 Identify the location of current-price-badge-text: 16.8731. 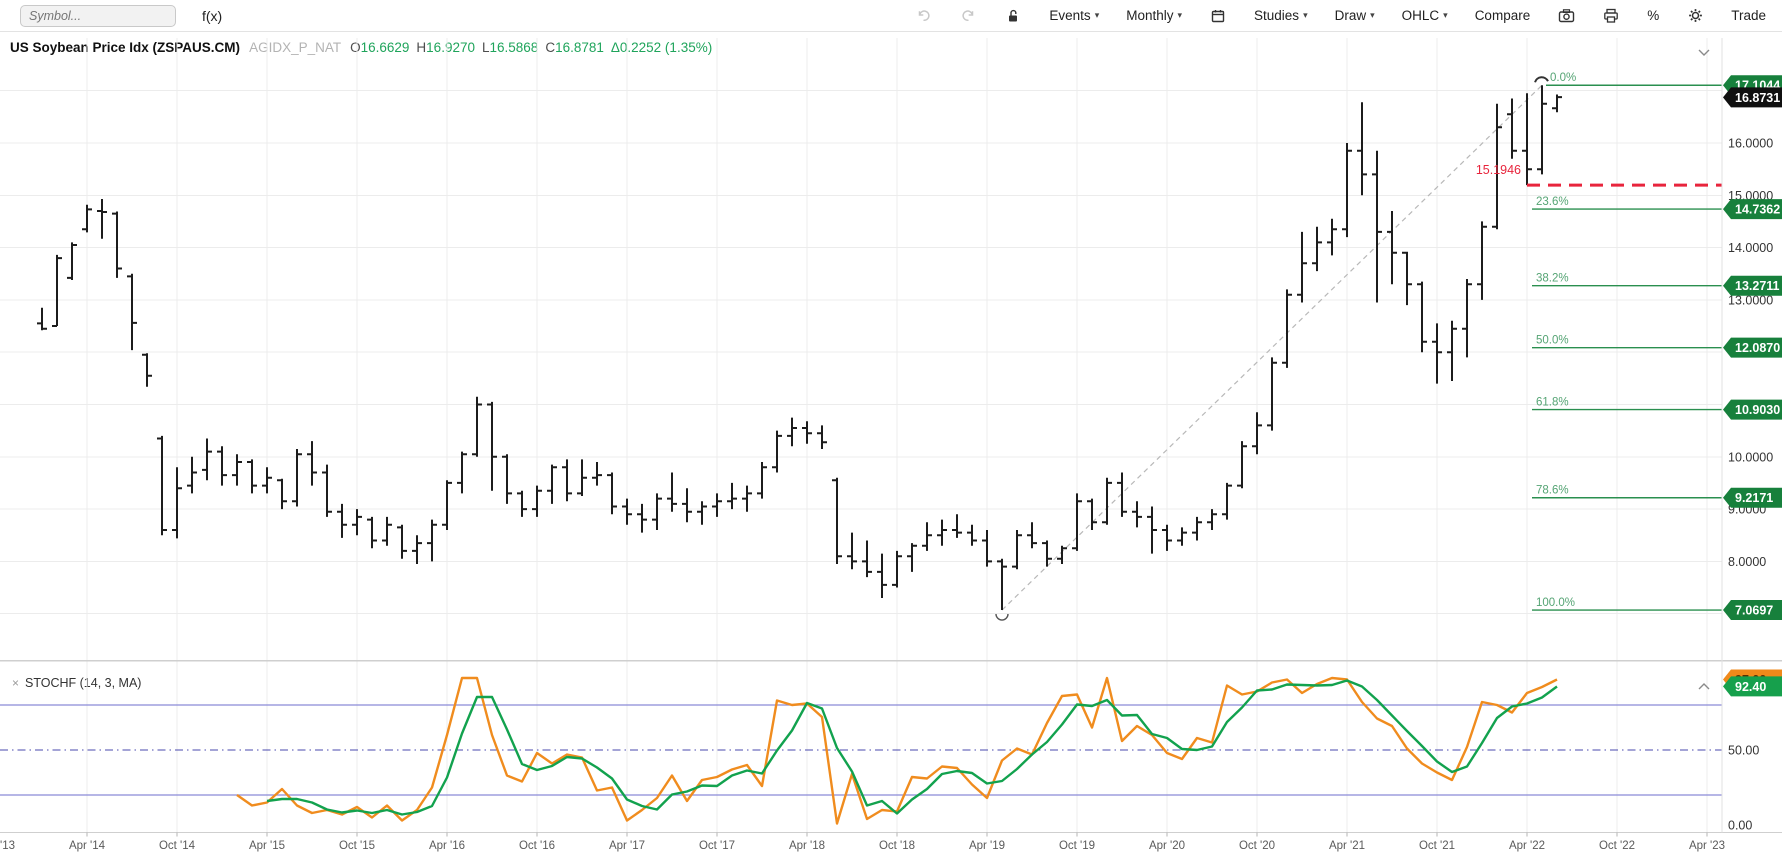
(1757, 98).